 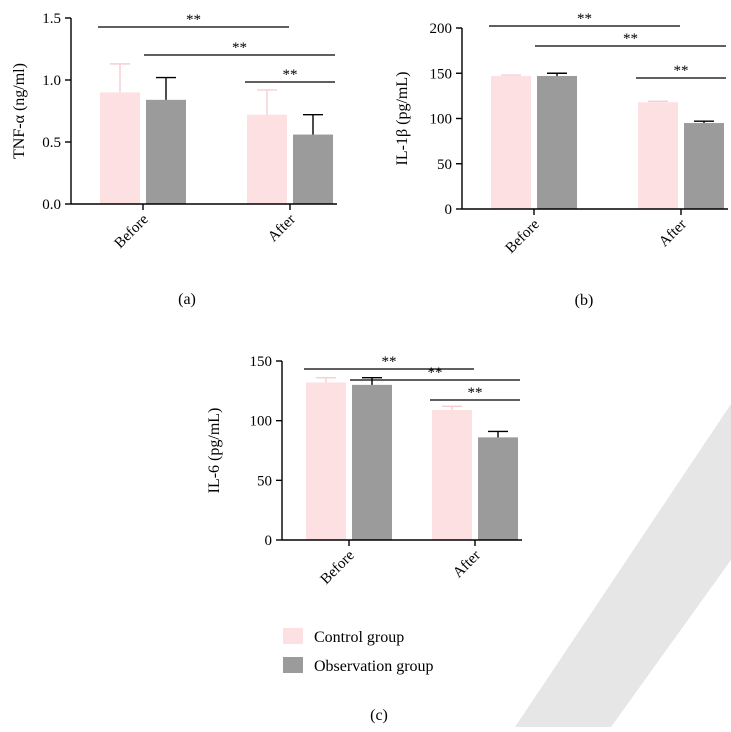 What do you see at coordinates (441, 29) in the screenshot?
I see `y-tick-label: 200` at bounding box center [441, 29].